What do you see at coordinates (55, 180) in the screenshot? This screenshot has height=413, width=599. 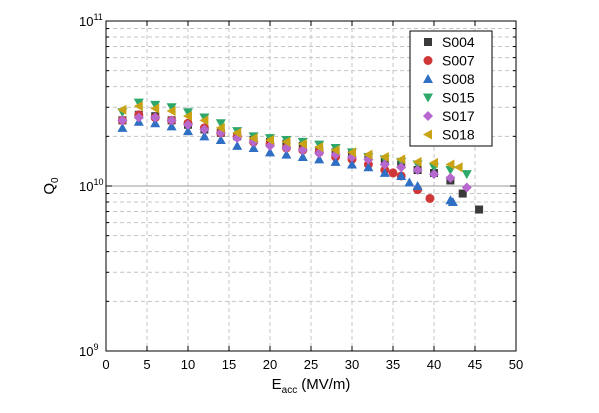 I see `y-axis-label-subscript: 0` at bounding box center [55, 180].